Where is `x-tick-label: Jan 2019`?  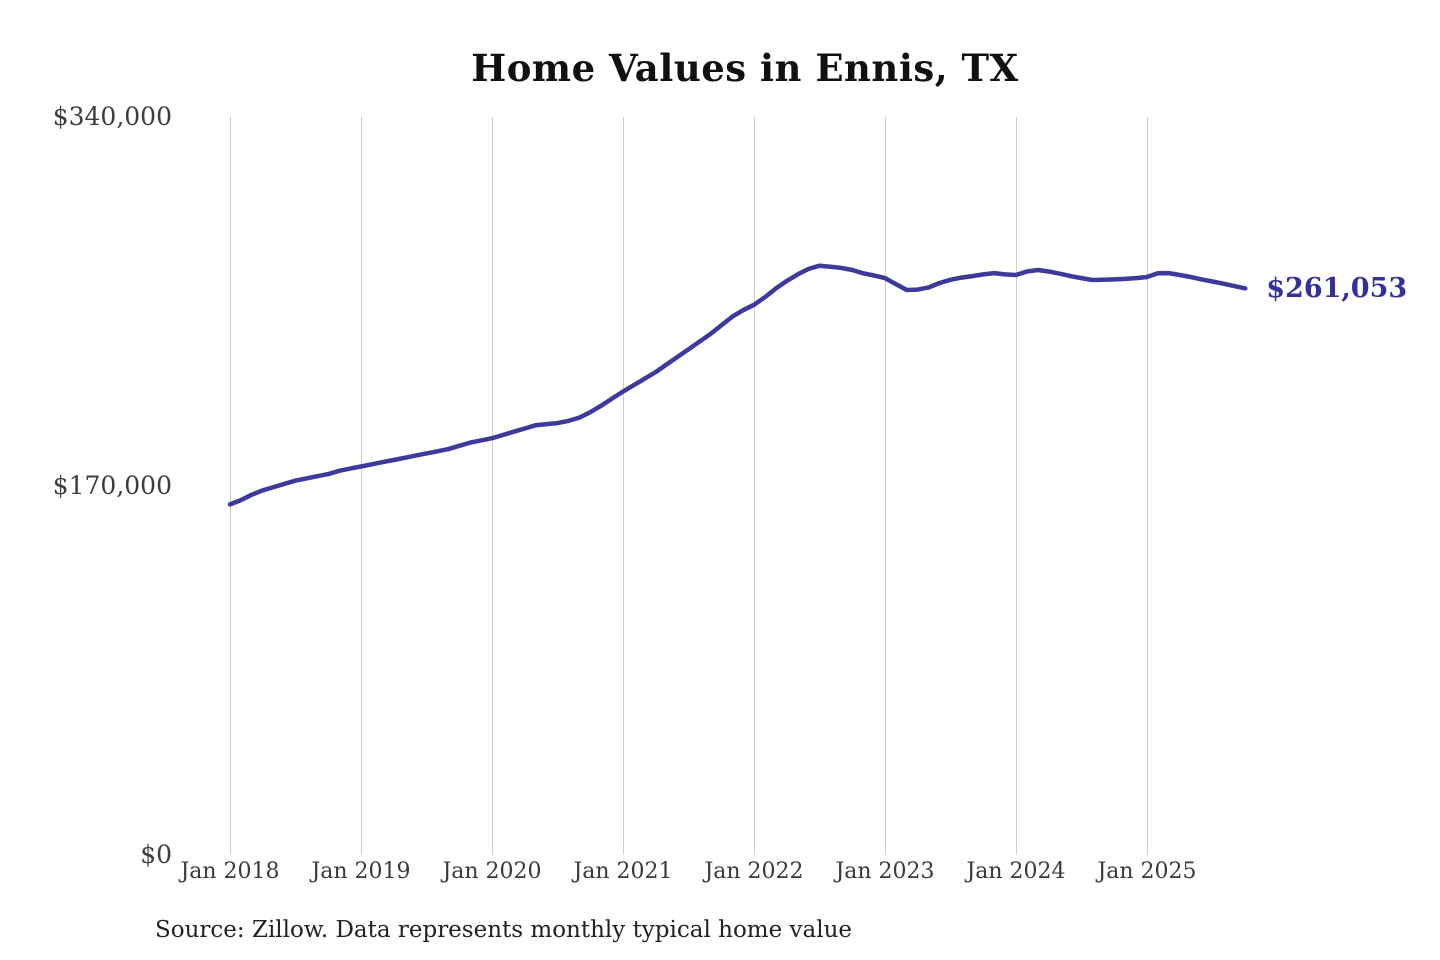 x-tick-label: Jan 2019 is located at coordinates (361, 871).